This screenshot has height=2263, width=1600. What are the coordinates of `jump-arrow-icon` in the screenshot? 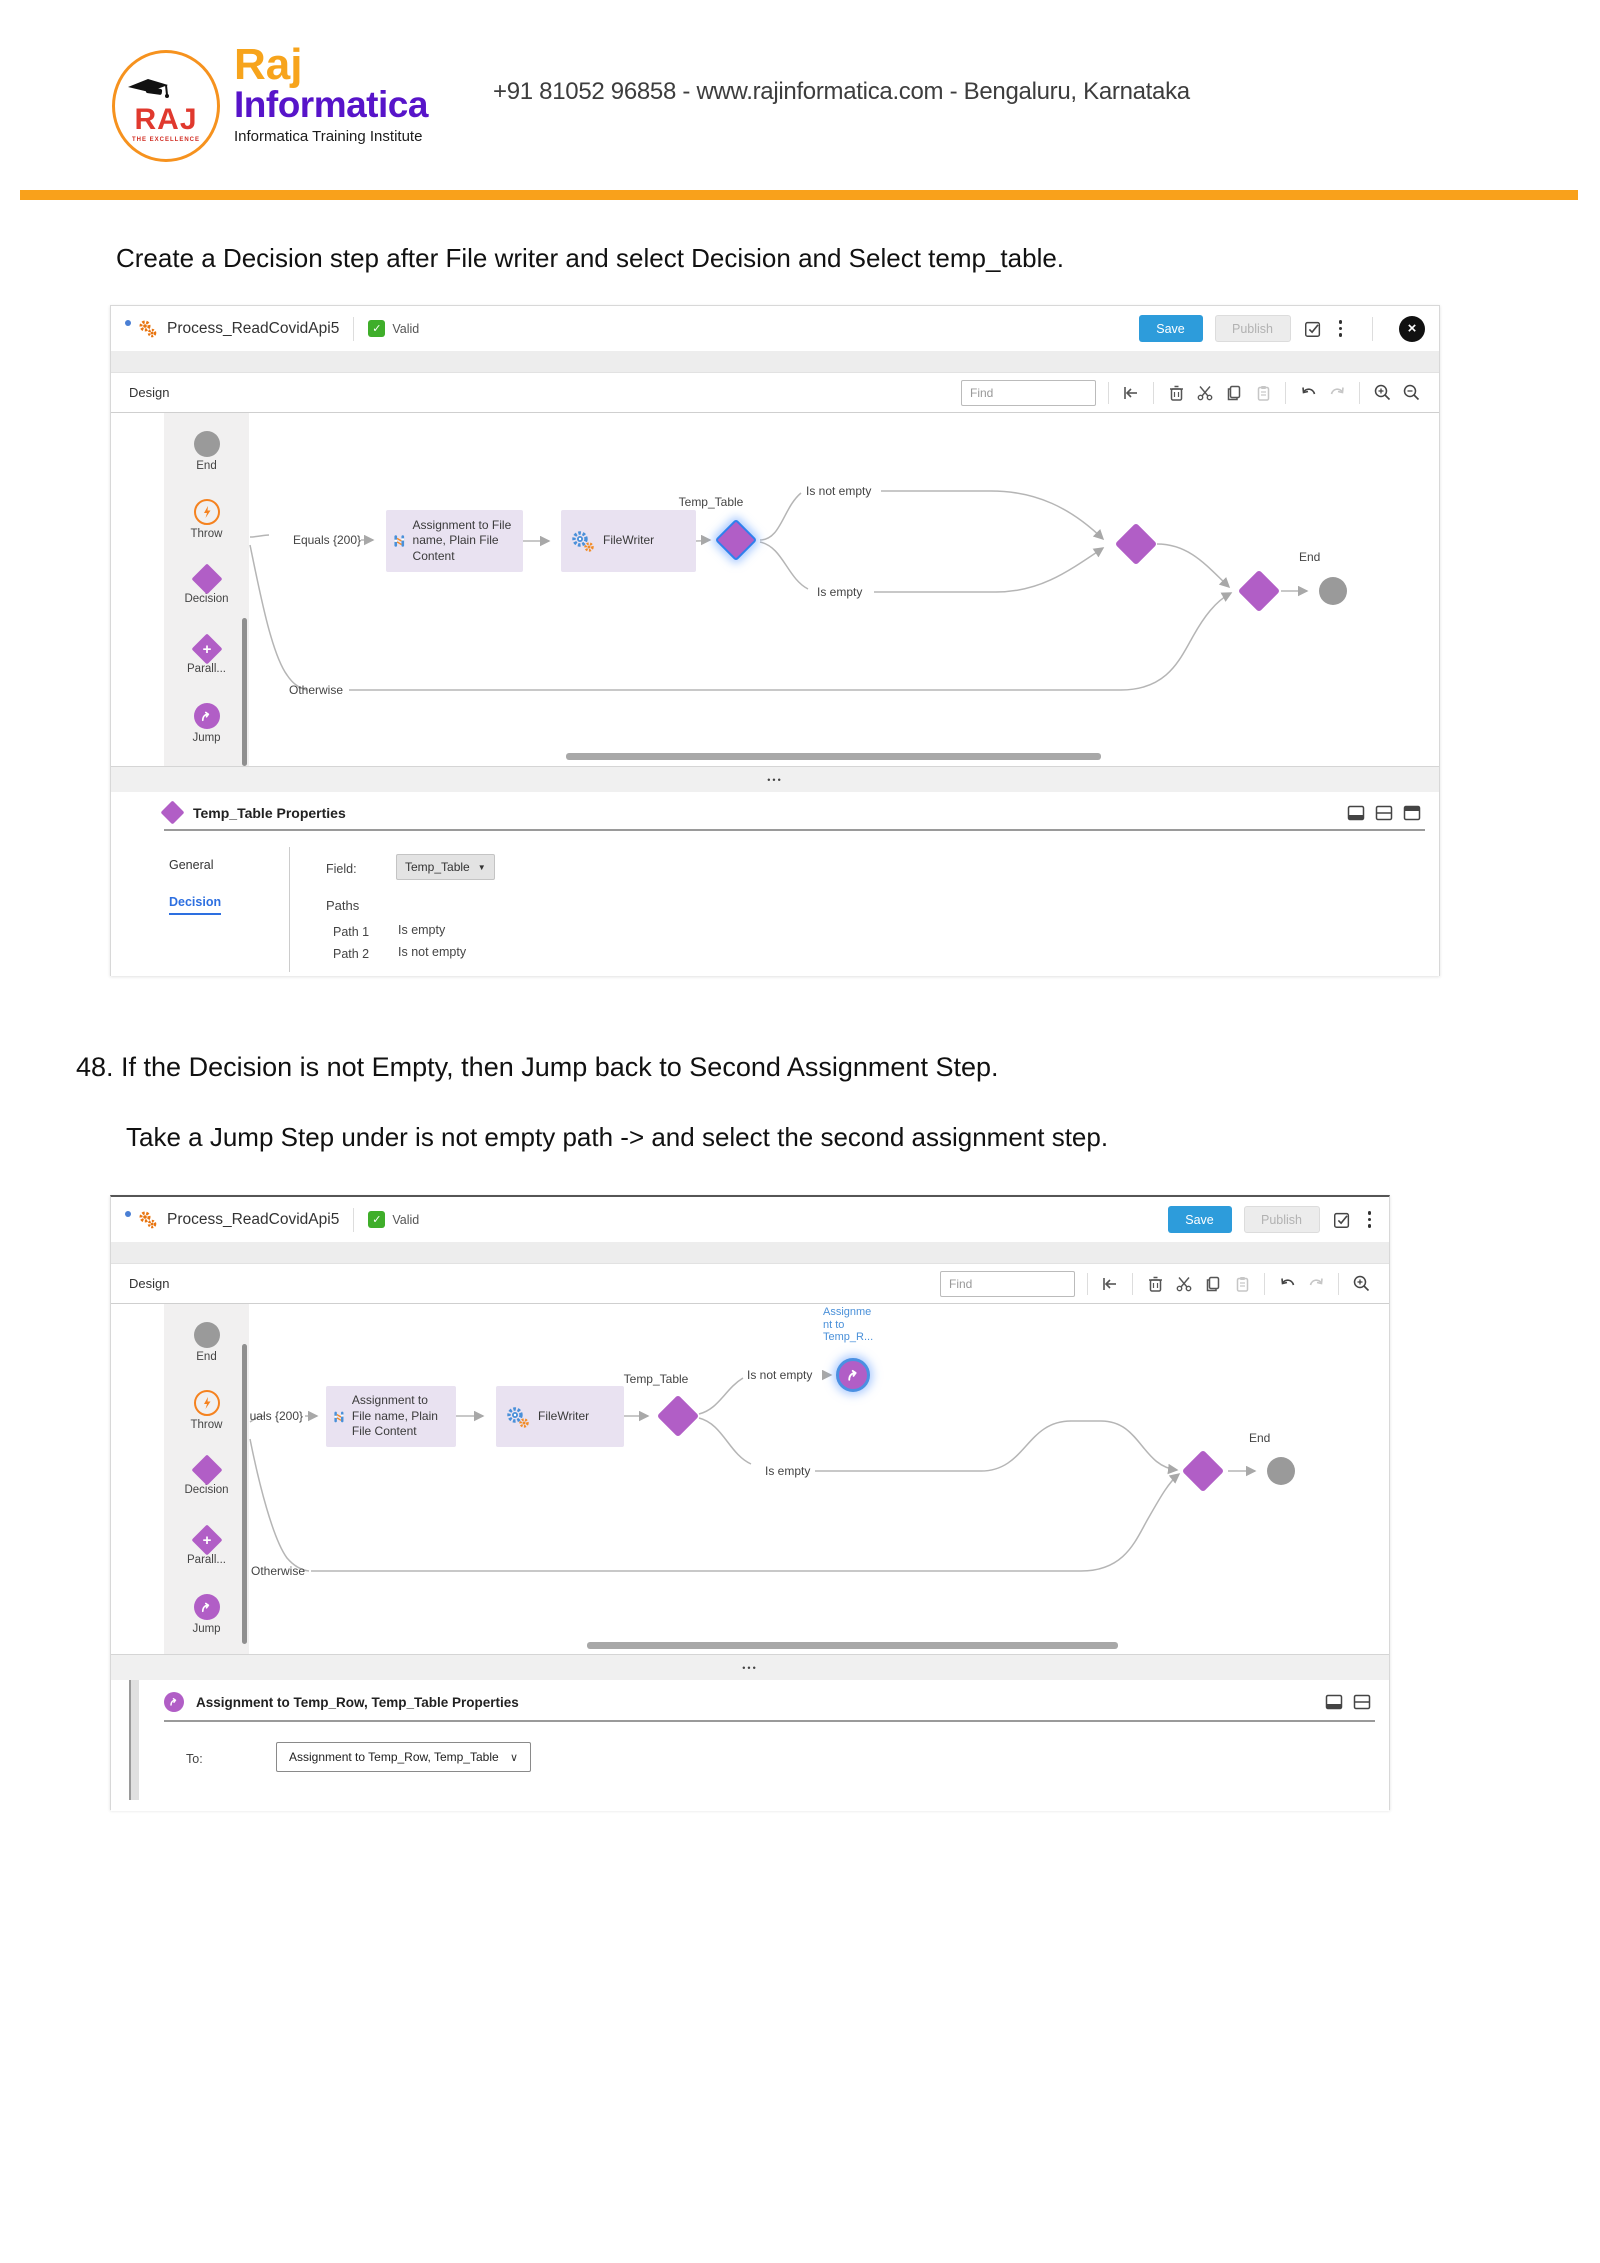 It's located at (852, 1375).